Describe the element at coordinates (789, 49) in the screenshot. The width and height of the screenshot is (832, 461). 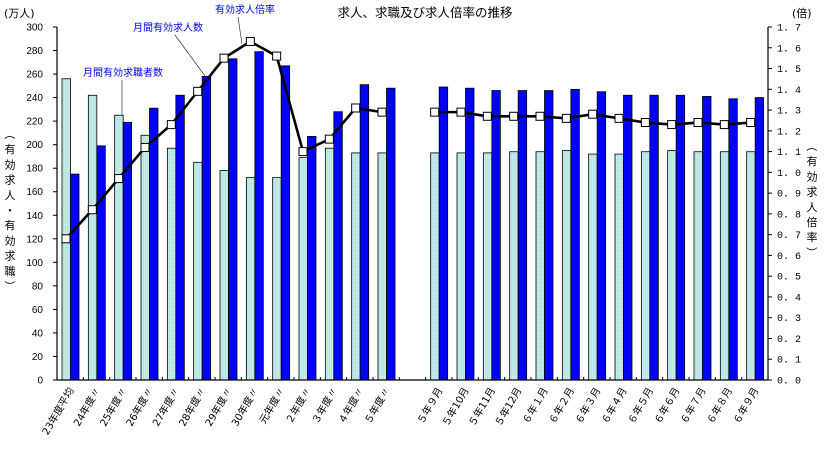
I see `right-tick-label: 1. 6` at that location.